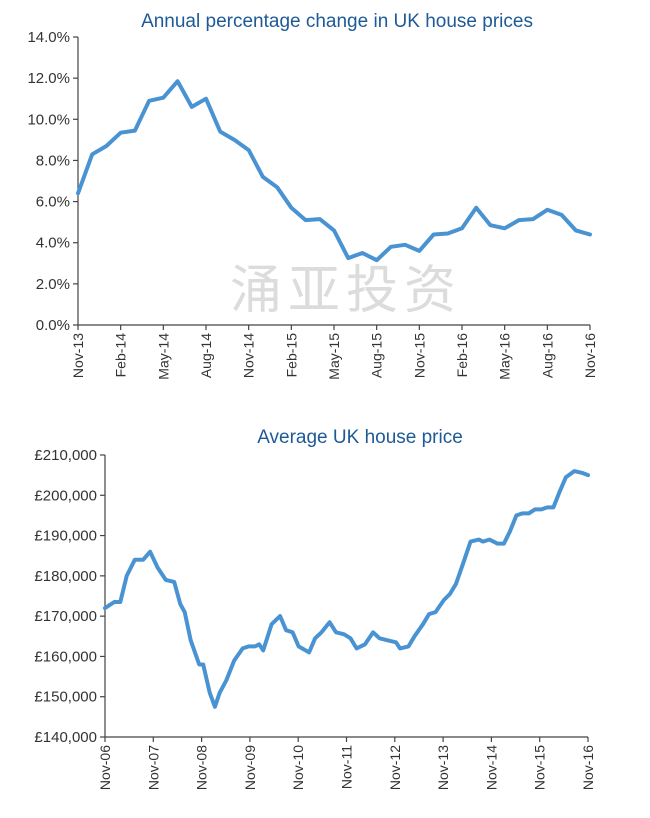 The image size is (650, 818). Describe the element at coordinates (250, 767) in the screenshot. I see `x-tick-label: Nov-09` at that location.